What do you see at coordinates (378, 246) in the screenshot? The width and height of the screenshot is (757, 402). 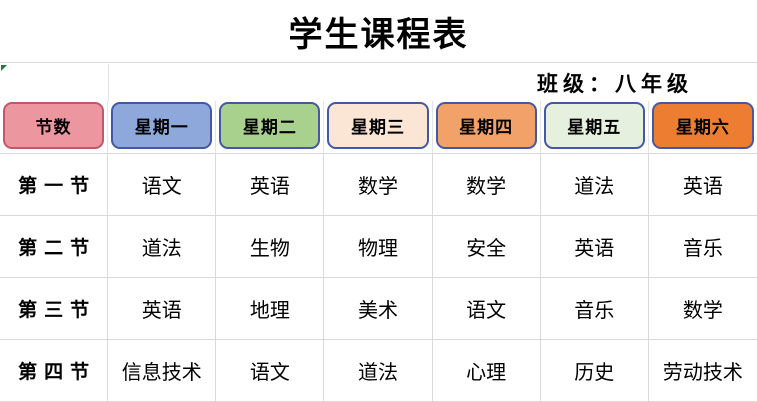 I see `subject-cell: 物理` at bounding box center [378, 246].